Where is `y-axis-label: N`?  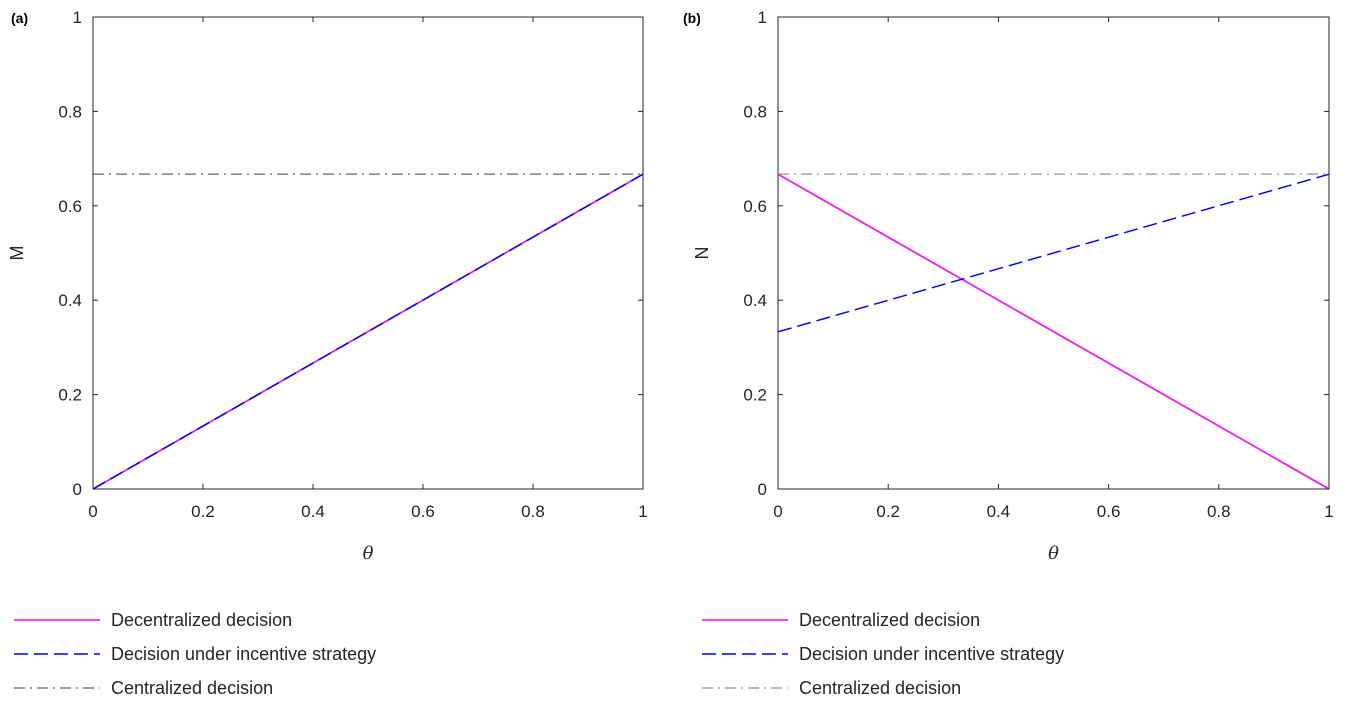
y-axis-label: N is located at coordinates (702, 253).